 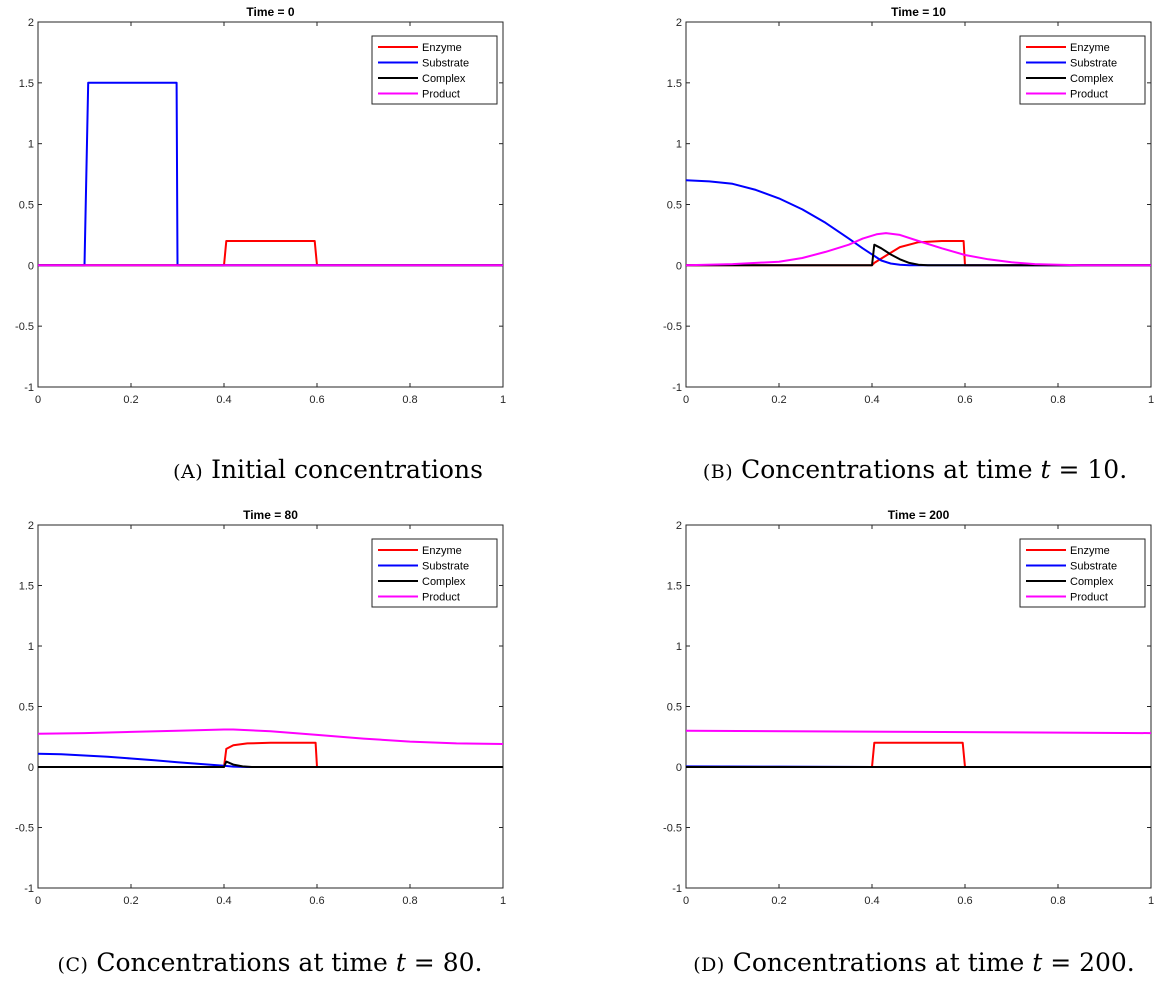 I want to click on caption-value: = 80., so click(x=444, y=962).